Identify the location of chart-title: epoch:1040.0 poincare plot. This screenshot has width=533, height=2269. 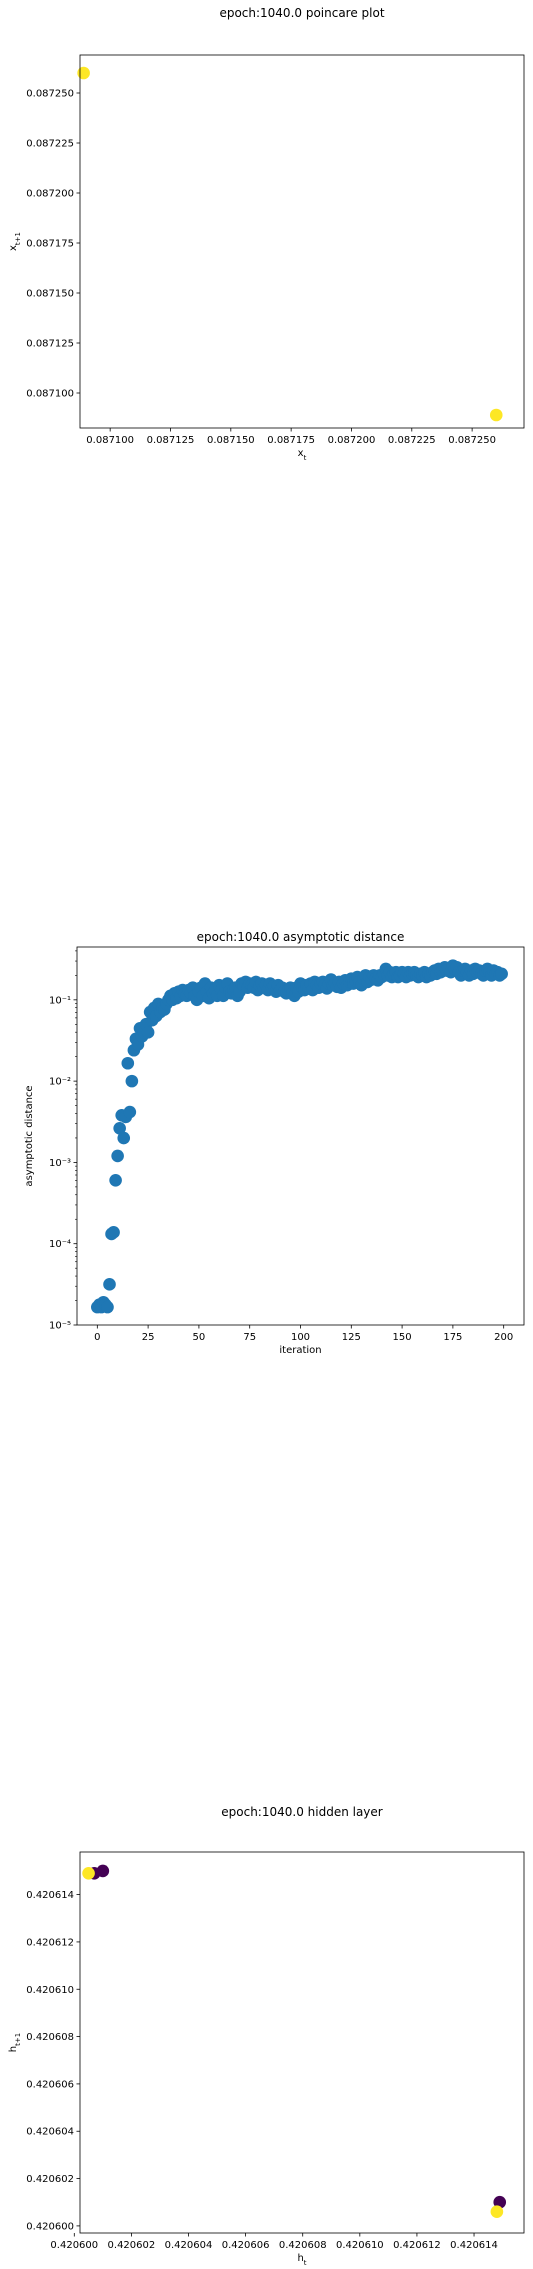
(301, 13).